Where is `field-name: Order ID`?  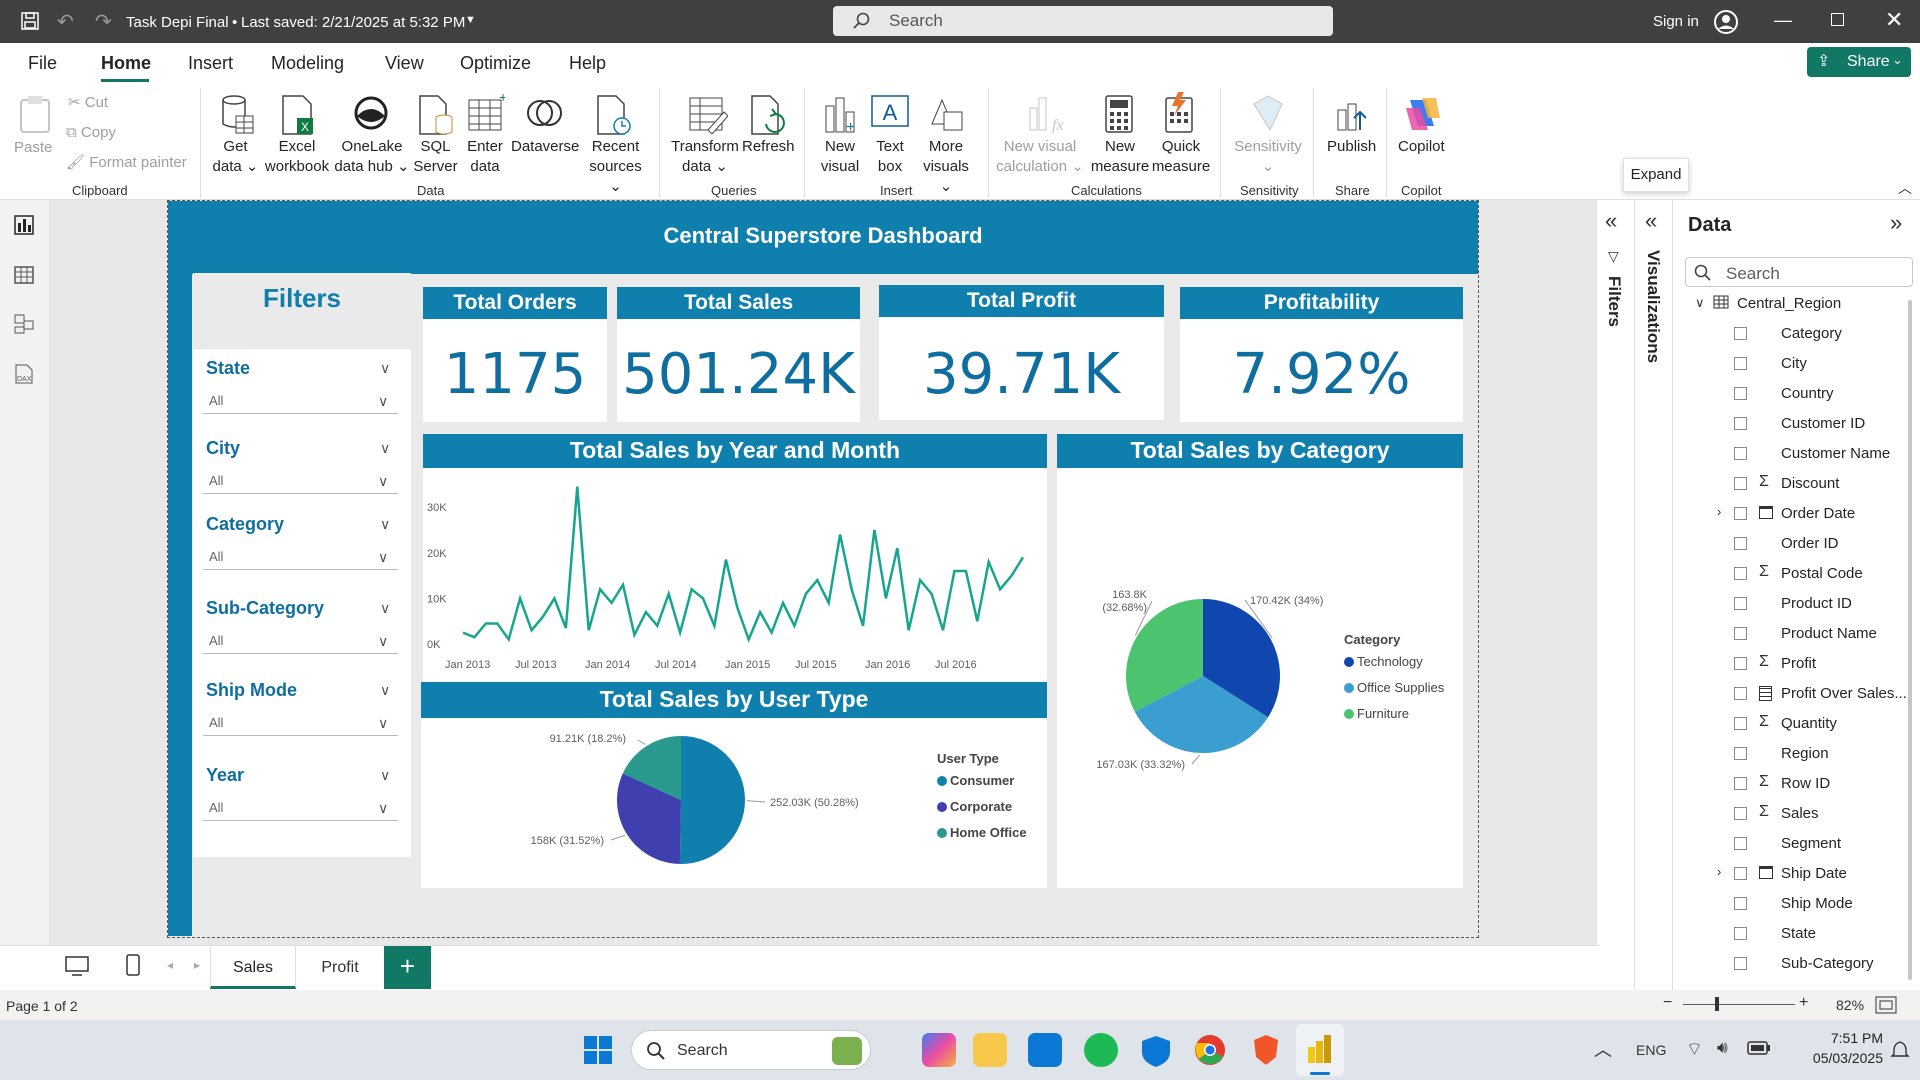
field-name: Order ID is located at coordinates (1810, 543).